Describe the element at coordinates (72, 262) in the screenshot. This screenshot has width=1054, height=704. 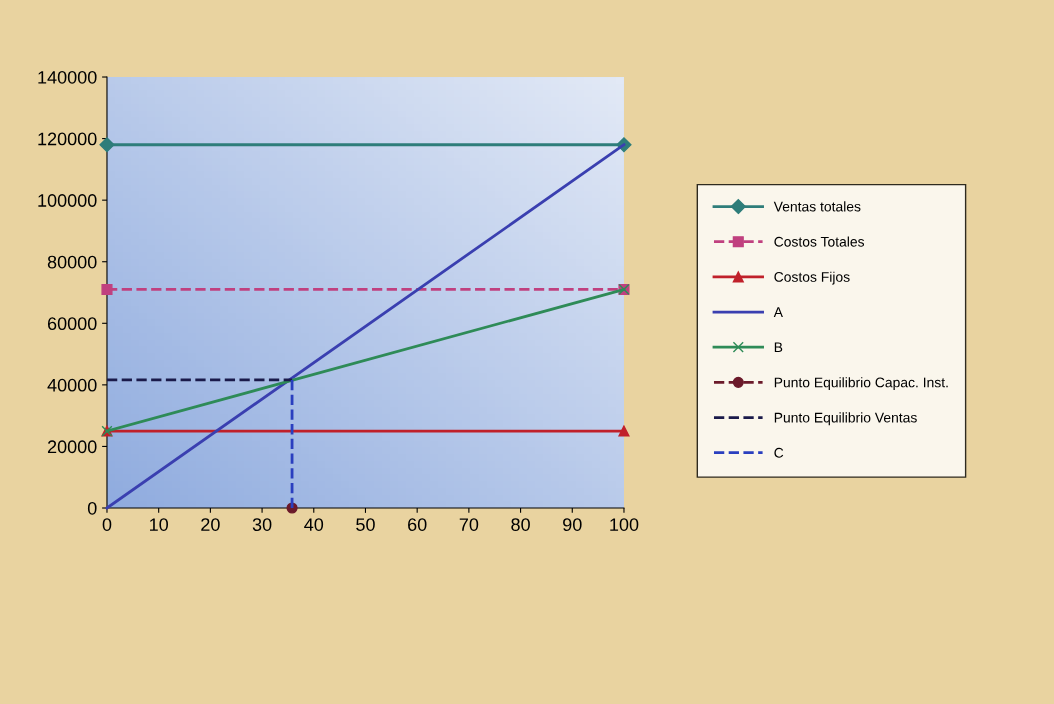
I see `y-tick-label: 80000` at that location.